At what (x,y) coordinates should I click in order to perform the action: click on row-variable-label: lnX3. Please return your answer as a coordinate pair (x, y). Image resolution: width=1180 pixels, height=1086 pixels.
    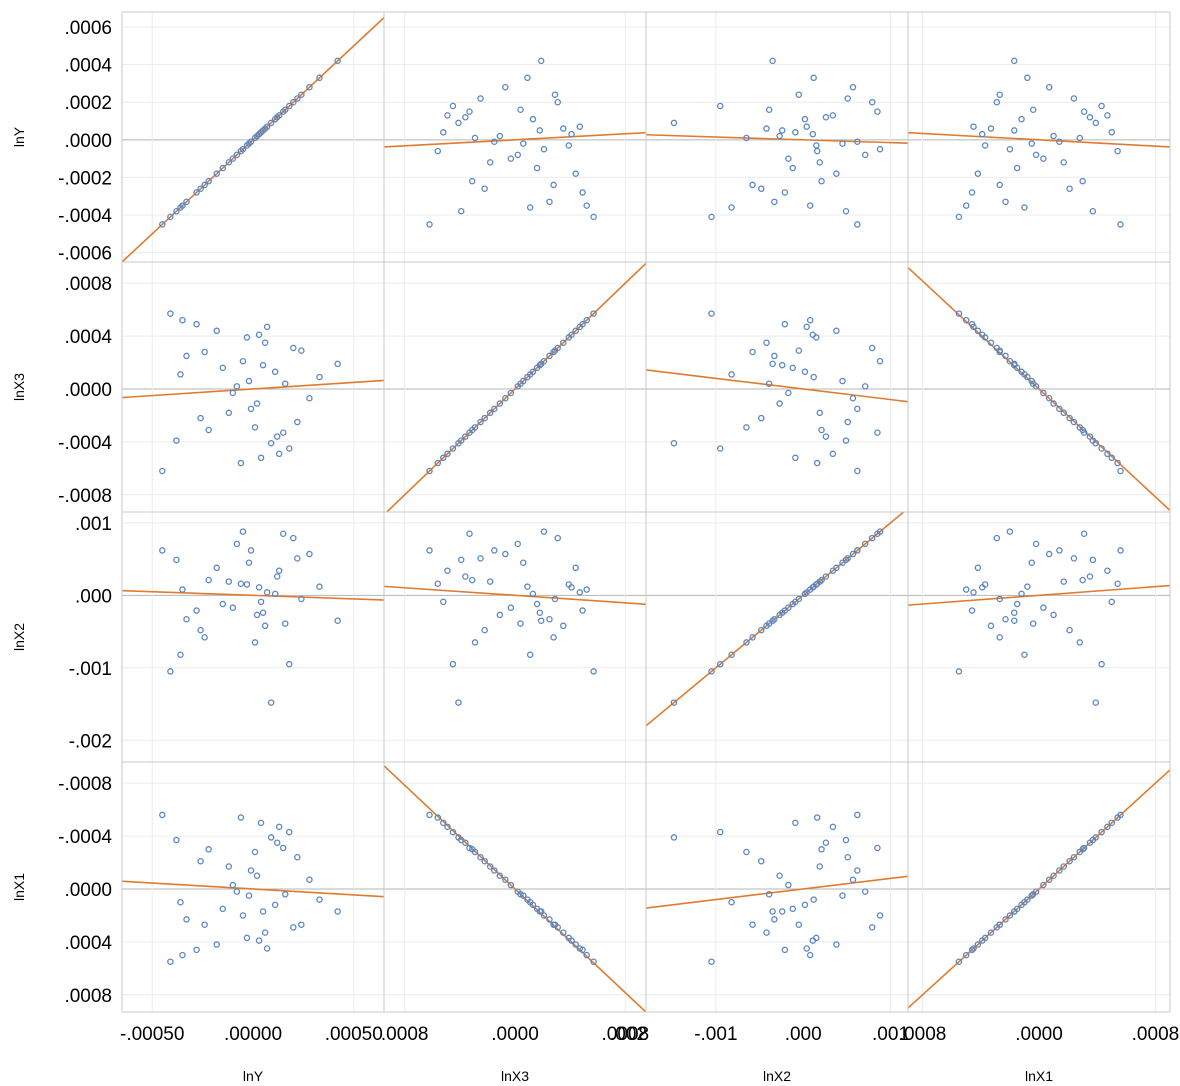
    Looking at the image, I should click on (19, 387).